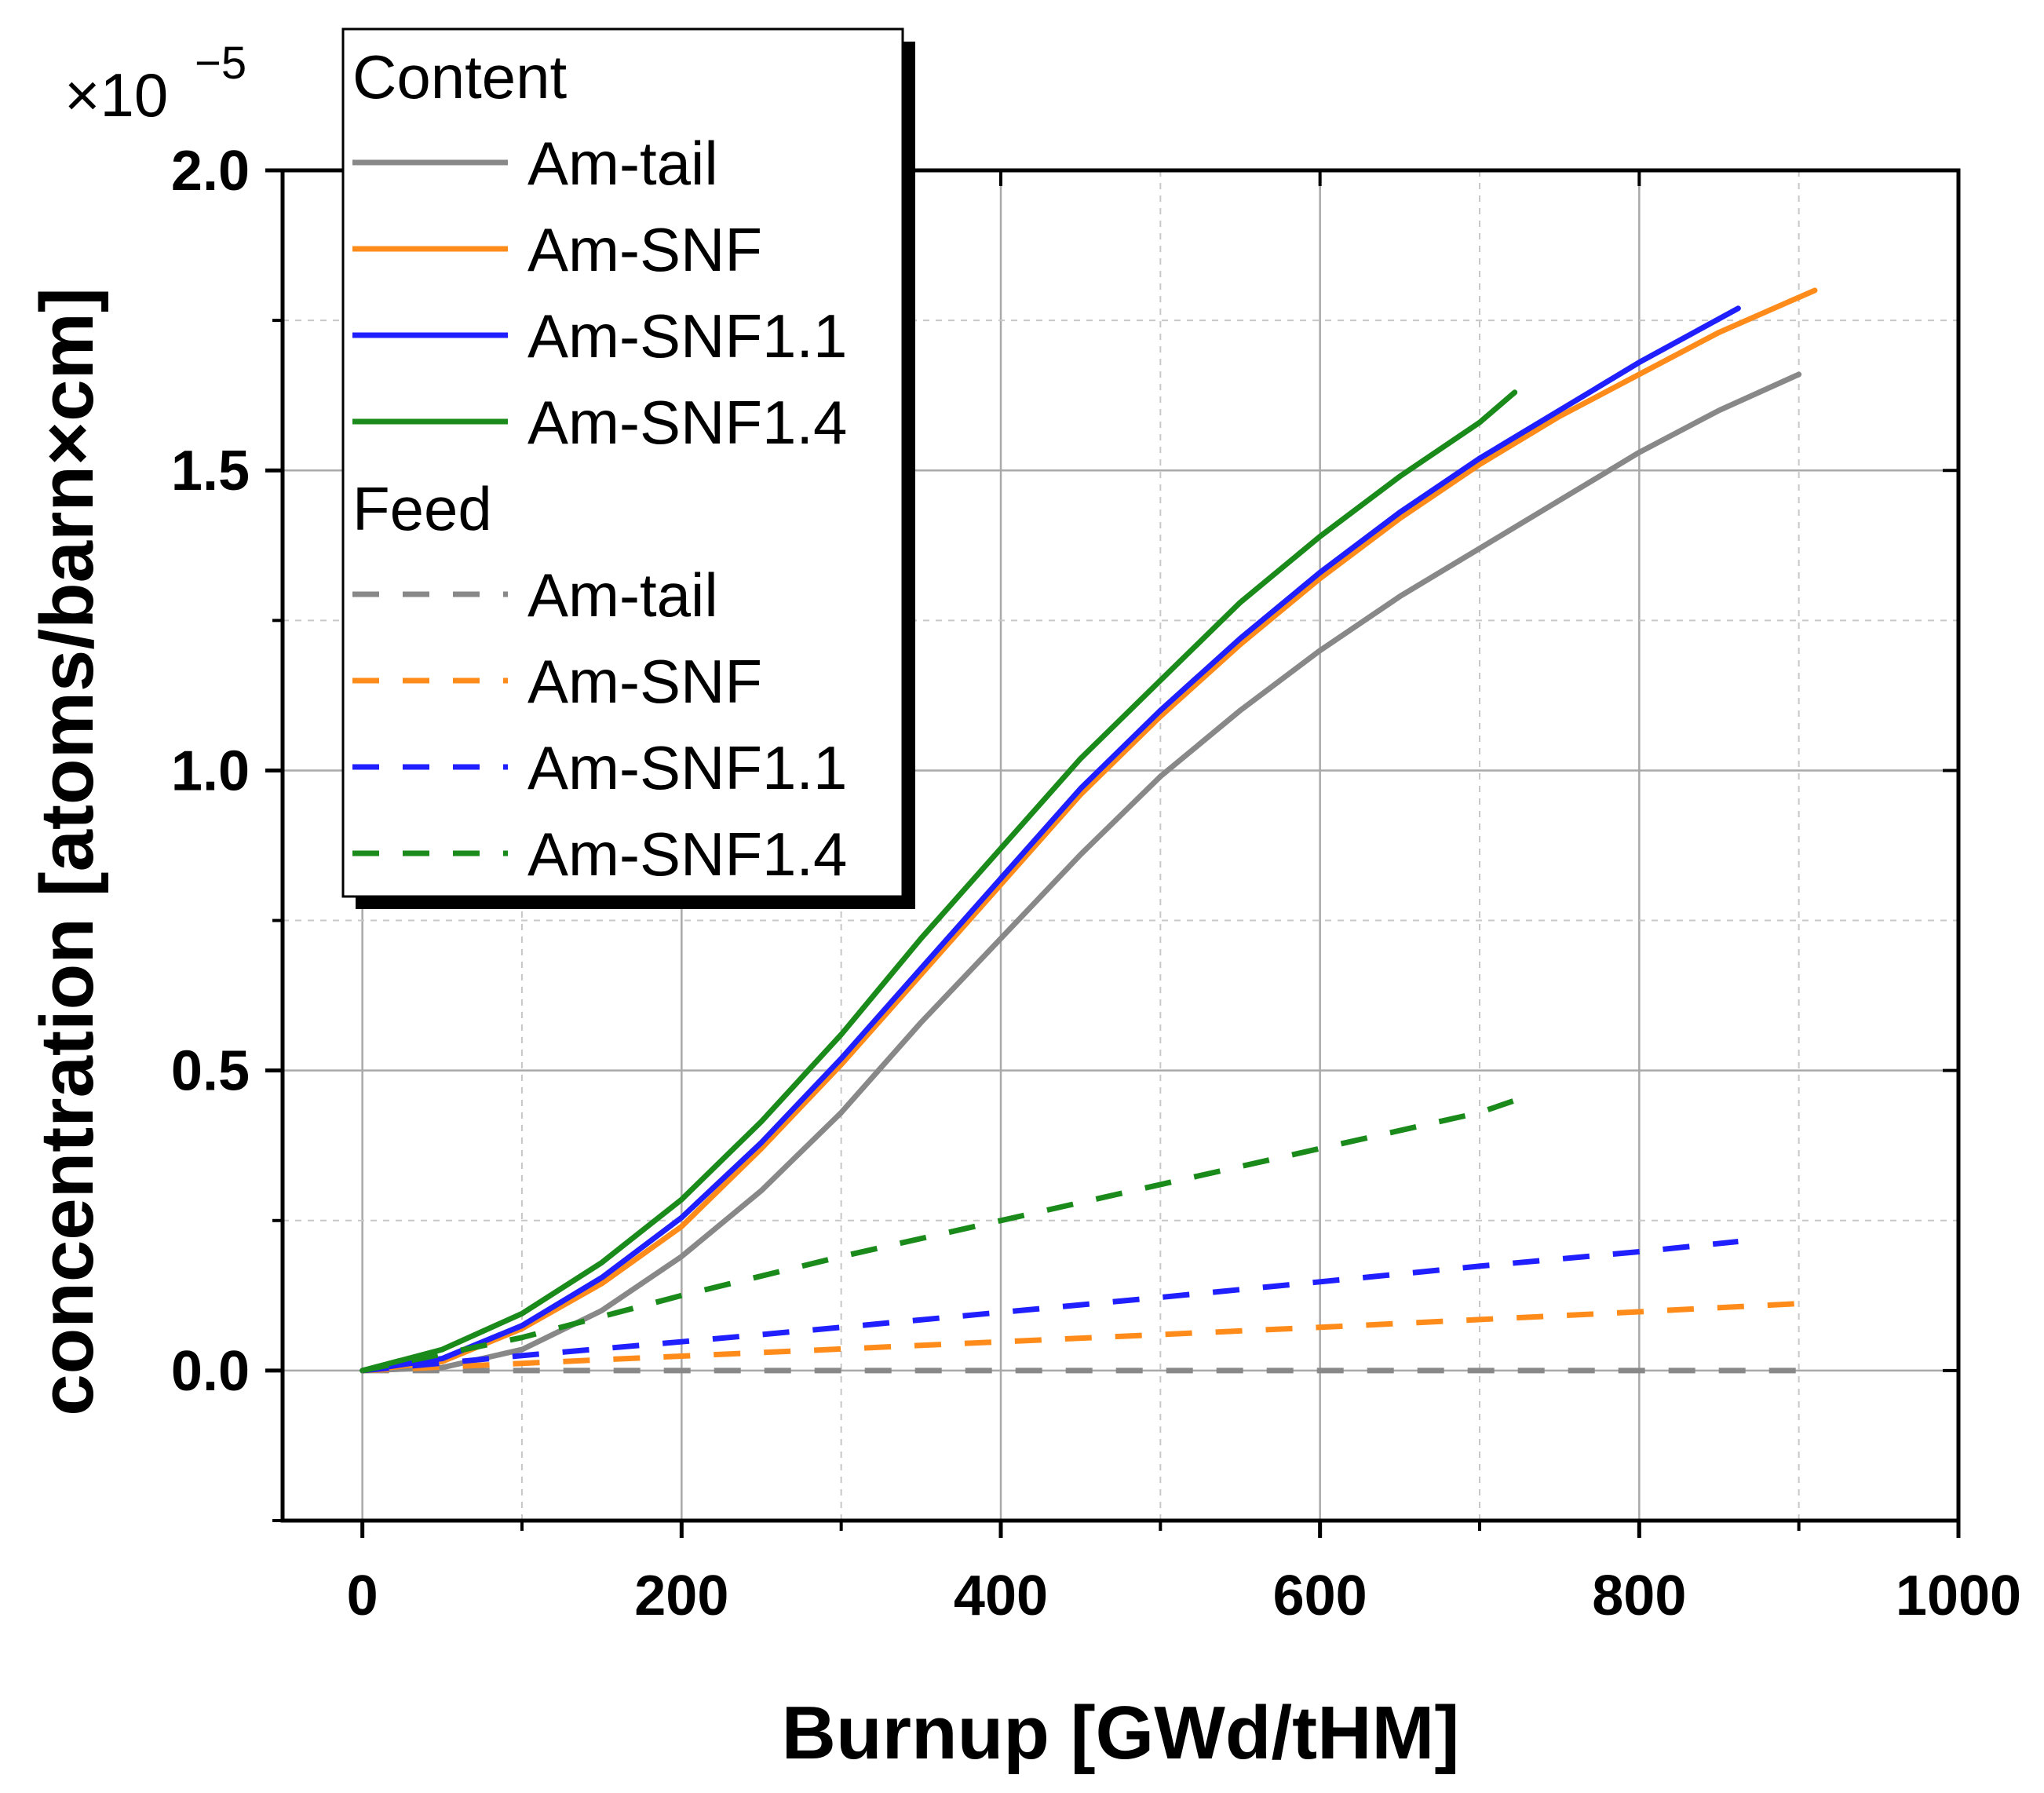  Describe the element at coordinates (422, 509) in the screenshot. I see `legend-group-title: Feed` at that location.